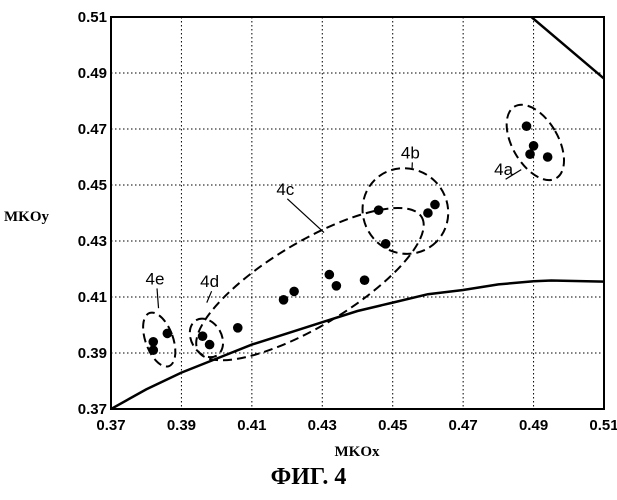  I want to click on x-tick-label: 0.39, so click(181, 425).